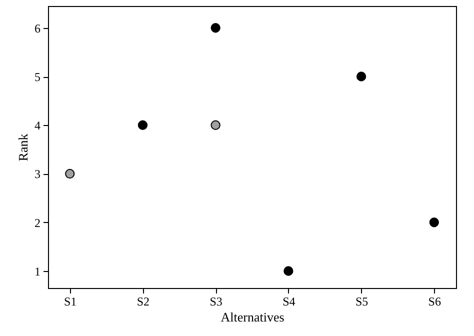 This screenshot has width=474, height=336. I want to click on y-axis-title: Rank, so click(23, 147).